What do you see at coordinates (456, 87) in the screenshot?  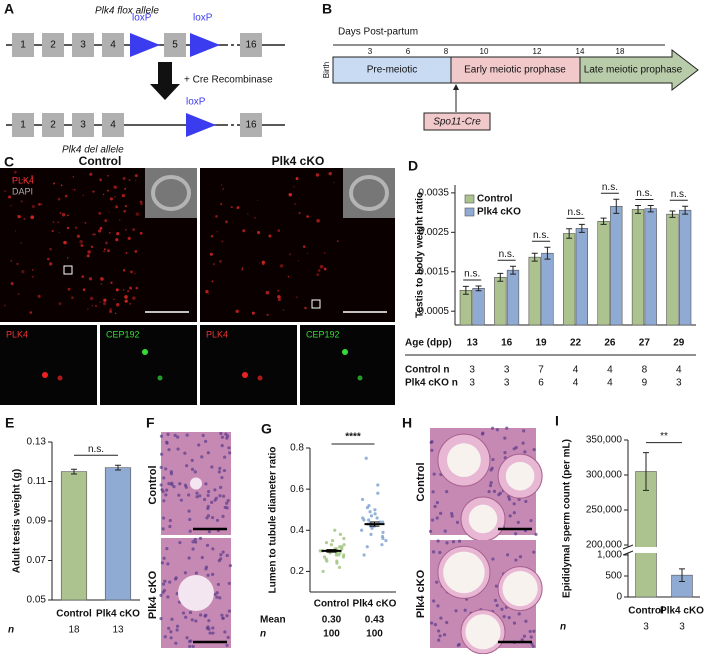 I see `arrow-head` at bounding box center [456, 87].